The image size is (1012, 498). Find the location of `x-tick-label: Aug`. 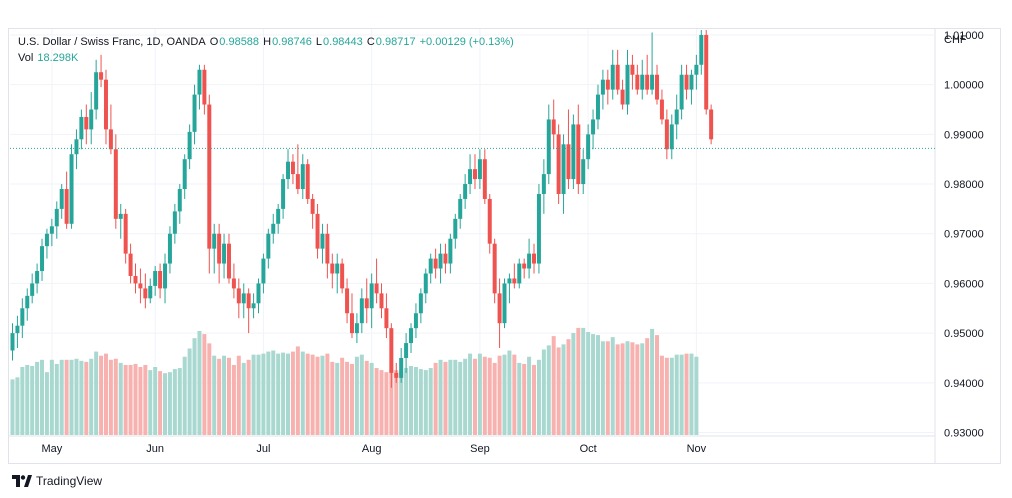

x-tick-label: Aug is located at coordinates (372, 449).